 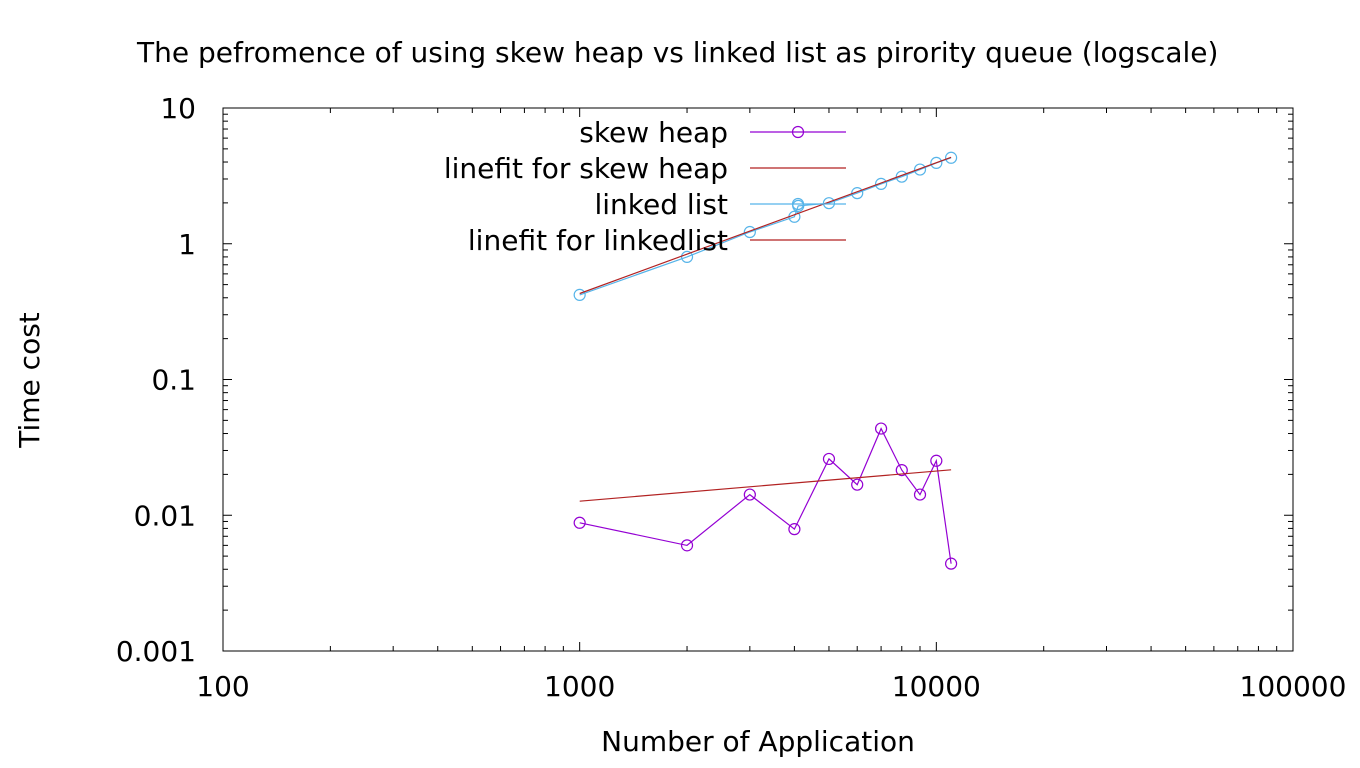 What do you see at coordinates (653, 132) in the screenshot?
I see `legend-label: skew heap` at bounding box center [653, 132].